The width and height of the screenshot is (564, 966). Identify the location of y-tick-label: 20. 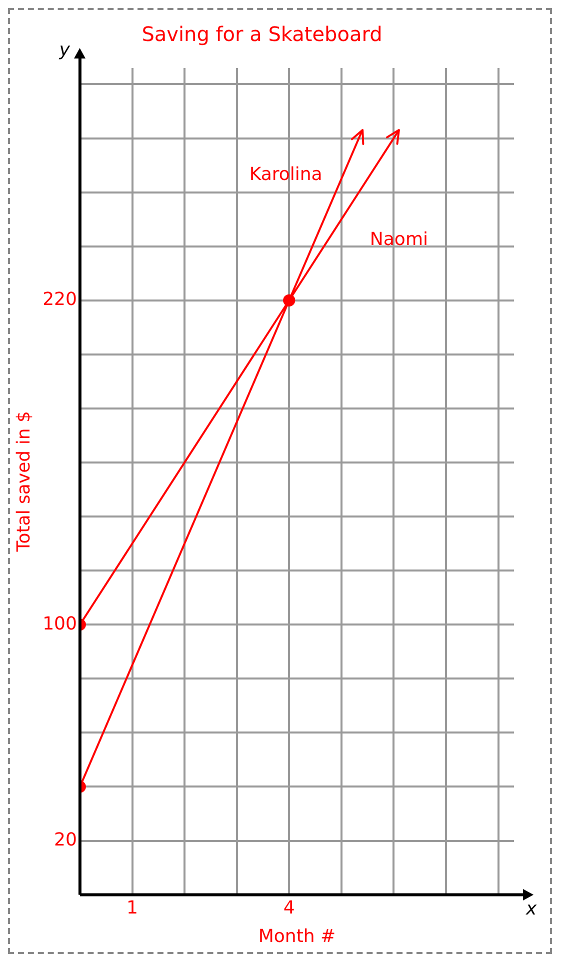
(65, 839).